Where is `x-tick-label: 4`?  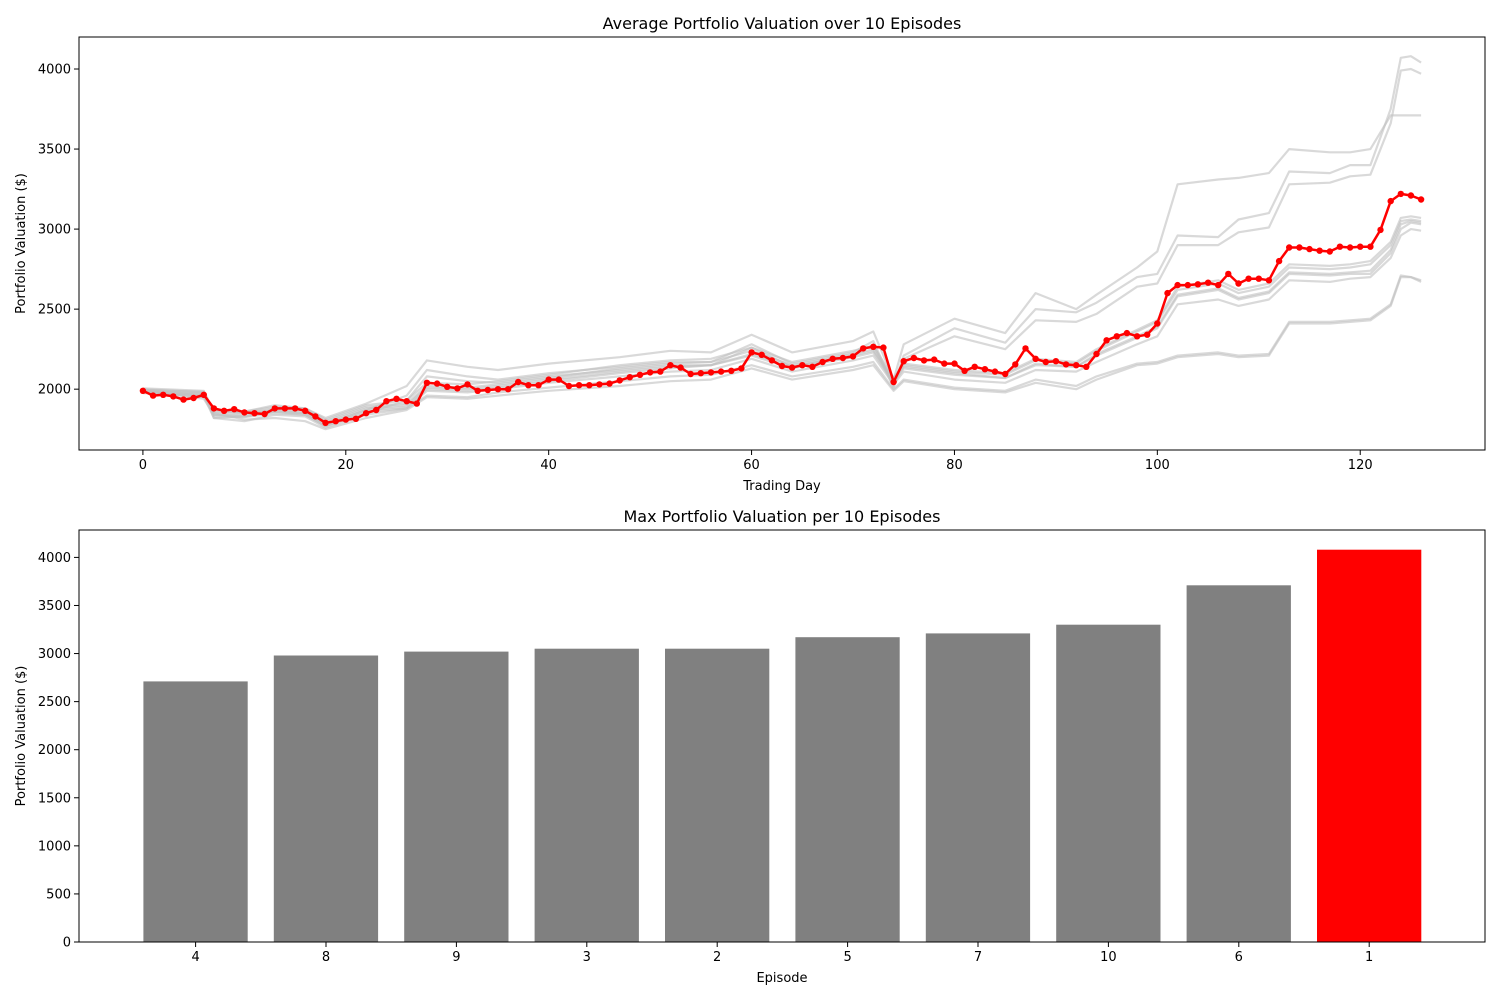
x-tick-label: 4 is located at coordinates (195, 957).